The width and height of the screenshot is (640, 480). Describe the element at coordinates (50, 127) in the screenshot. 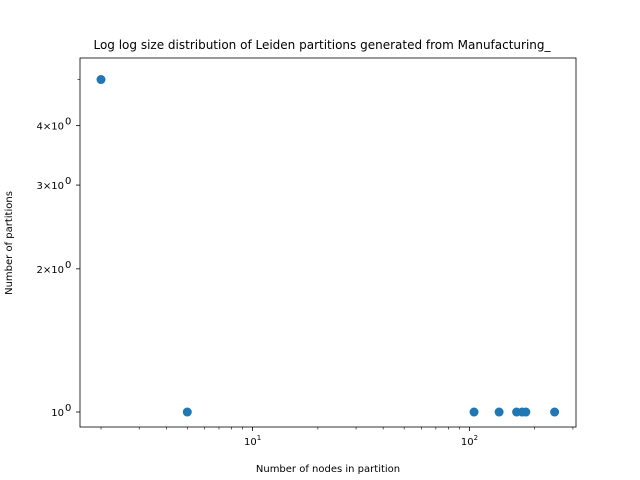

I see `y-tick-label-3: 4×10` at that location.